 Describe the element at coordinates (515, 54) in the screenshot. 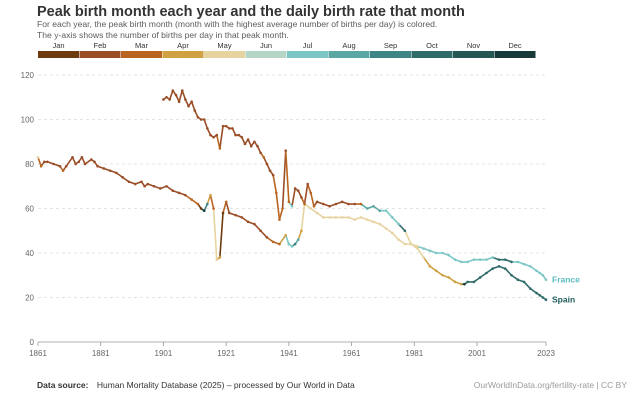

I see `legend-swatch-dec` at that location.